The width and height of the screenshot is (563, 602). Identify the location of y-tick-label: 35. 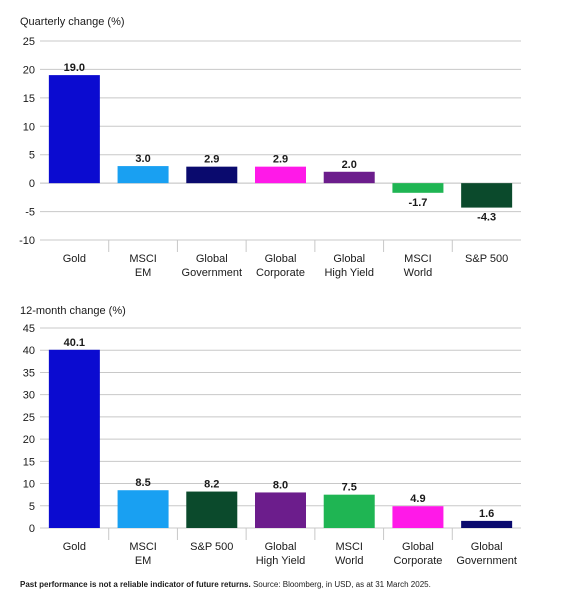
(29, 373).